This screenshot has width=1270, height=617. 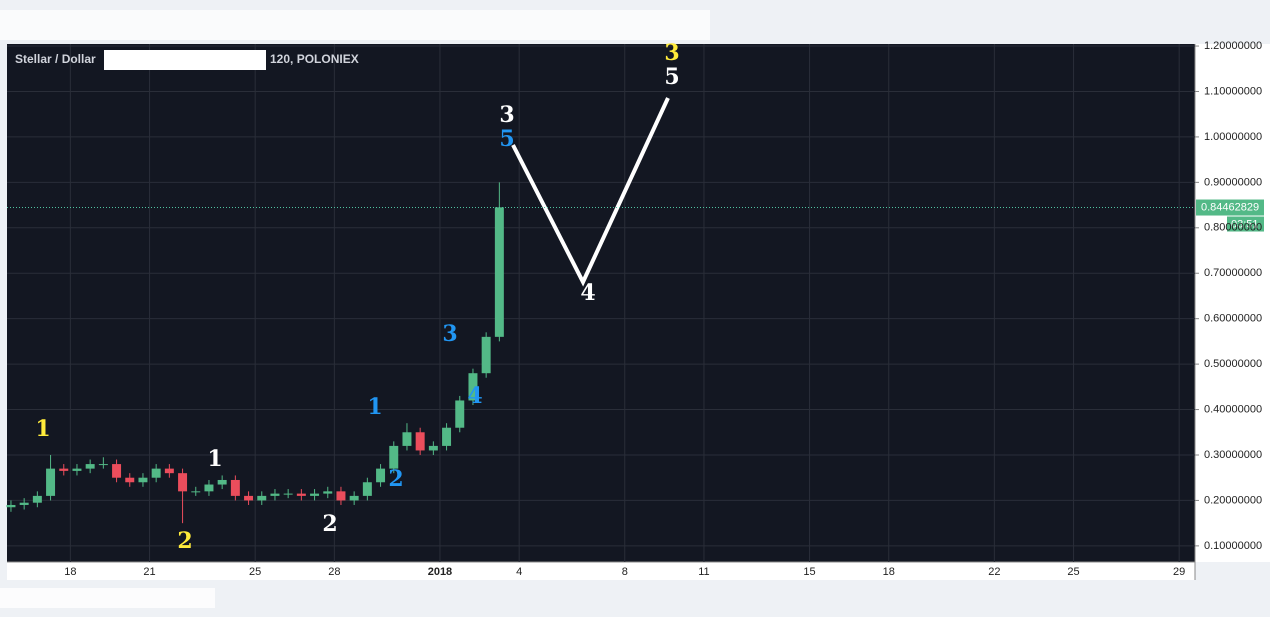 I want to click on last-price-label: 0.84462829, so click(x=1230, y=207).